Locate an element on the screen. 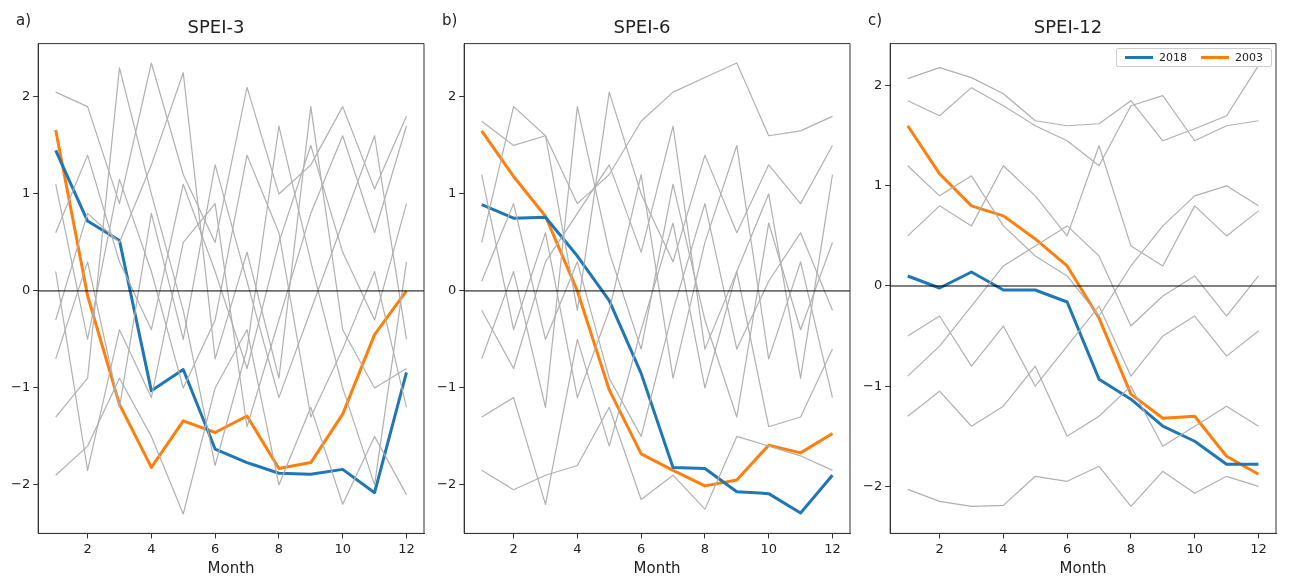 The height and width of the screenshot is (583, 1292). text: a) is located at coordinates (24, 20).